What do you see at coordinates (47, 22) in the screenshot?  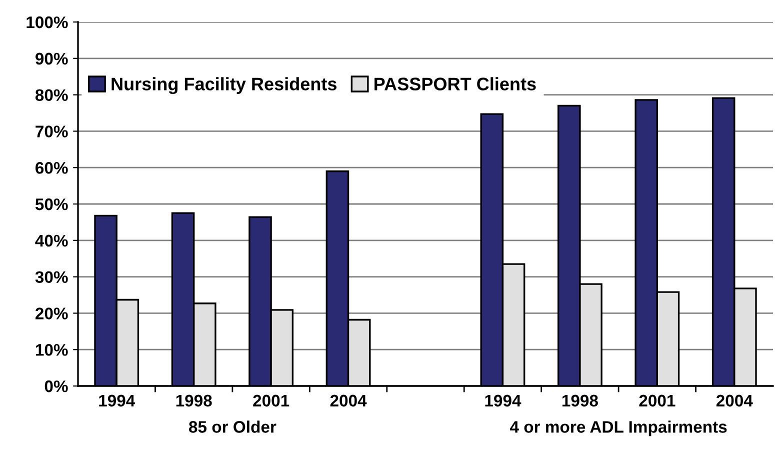 I see `y-tick-label: 100%` at bounding box center [47, 22].